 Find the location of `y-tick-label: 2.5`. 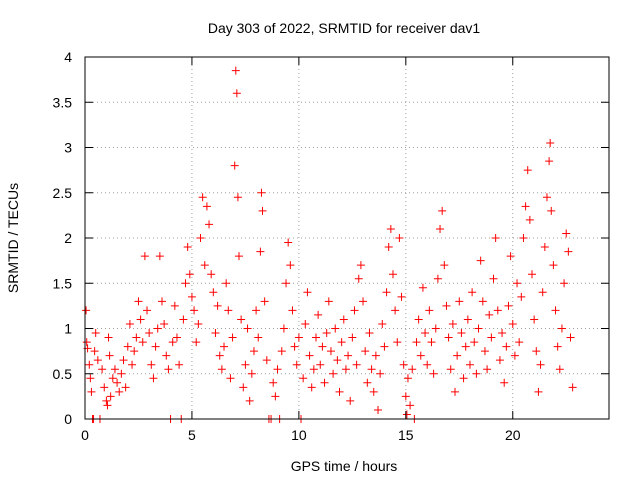

y-tick-label: 2.5 is located at coordinates (63, 193).